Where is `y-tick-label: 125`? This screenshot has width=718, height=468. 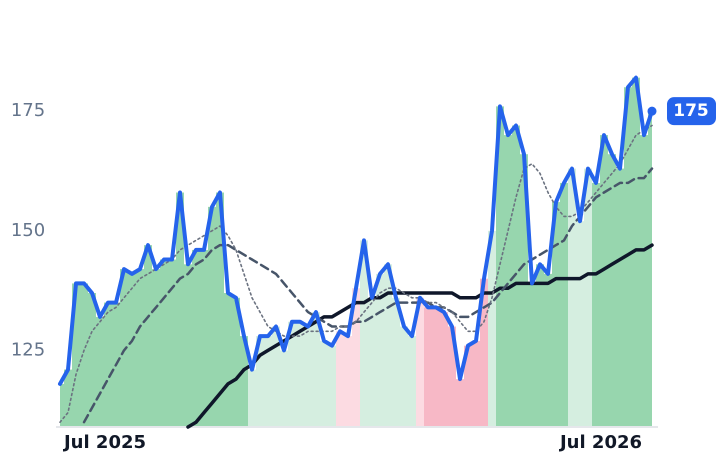 y-tick-label: 125 is located at coordinates (28, 349).